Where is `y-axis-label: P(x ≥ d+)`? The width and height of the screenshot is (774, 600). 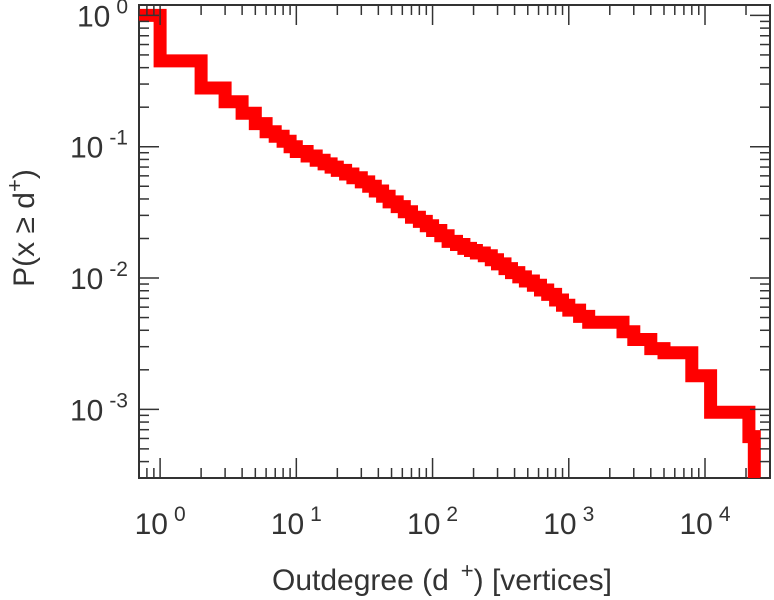
y-axis-label: P(x ≥ d+) is located at coordinates (21, 228).